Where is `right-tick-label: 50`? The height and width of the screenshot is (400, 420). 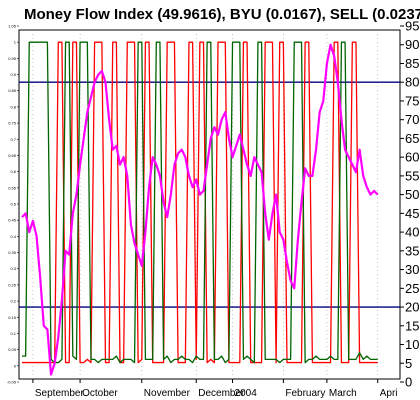
right-tick-label: 50 is located at coordinates (412, 194).